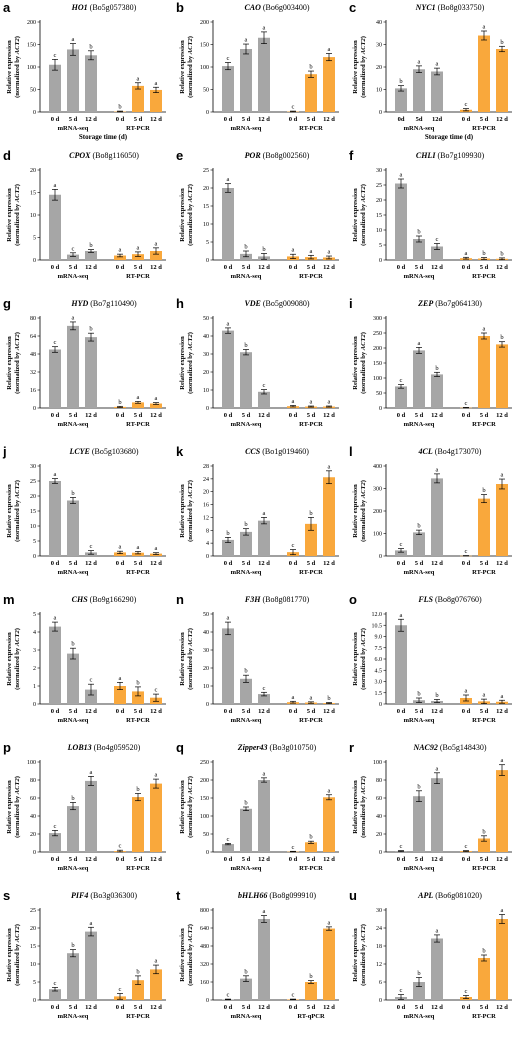 This screenshot has height=1038, width=520. What do you see at coordinates (34, 669) in the screenshot?
I see `y-tick-label: 2` at bounding box center [34, 669].